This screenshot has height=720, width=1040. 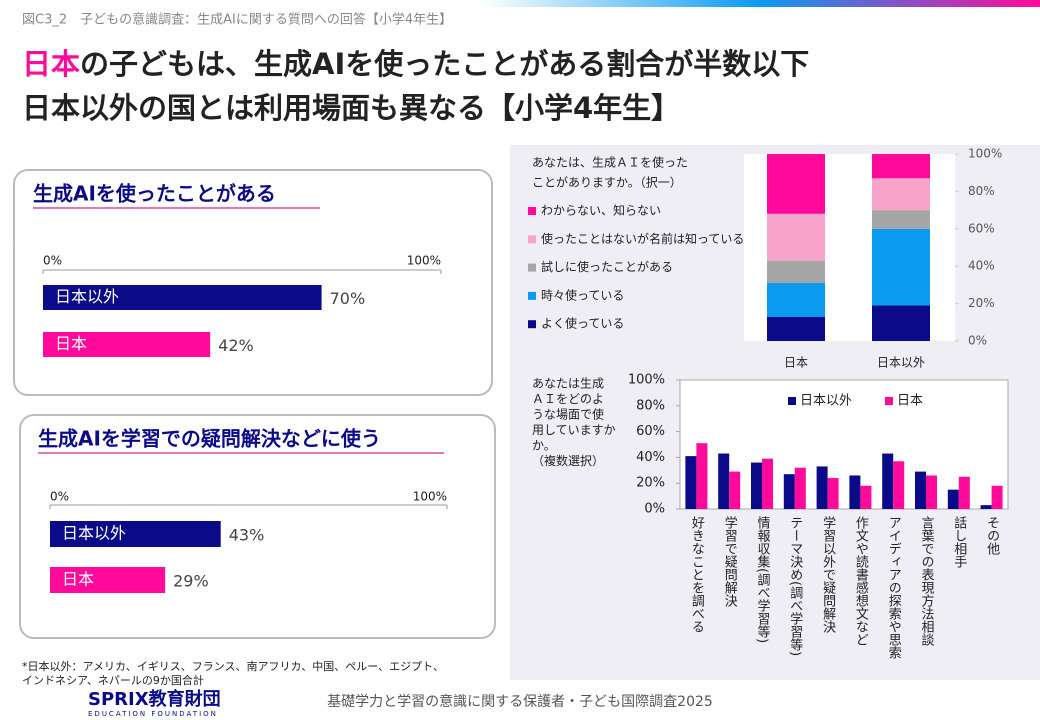 I want to click on value-label: 29%, so click(x=191, y=581).